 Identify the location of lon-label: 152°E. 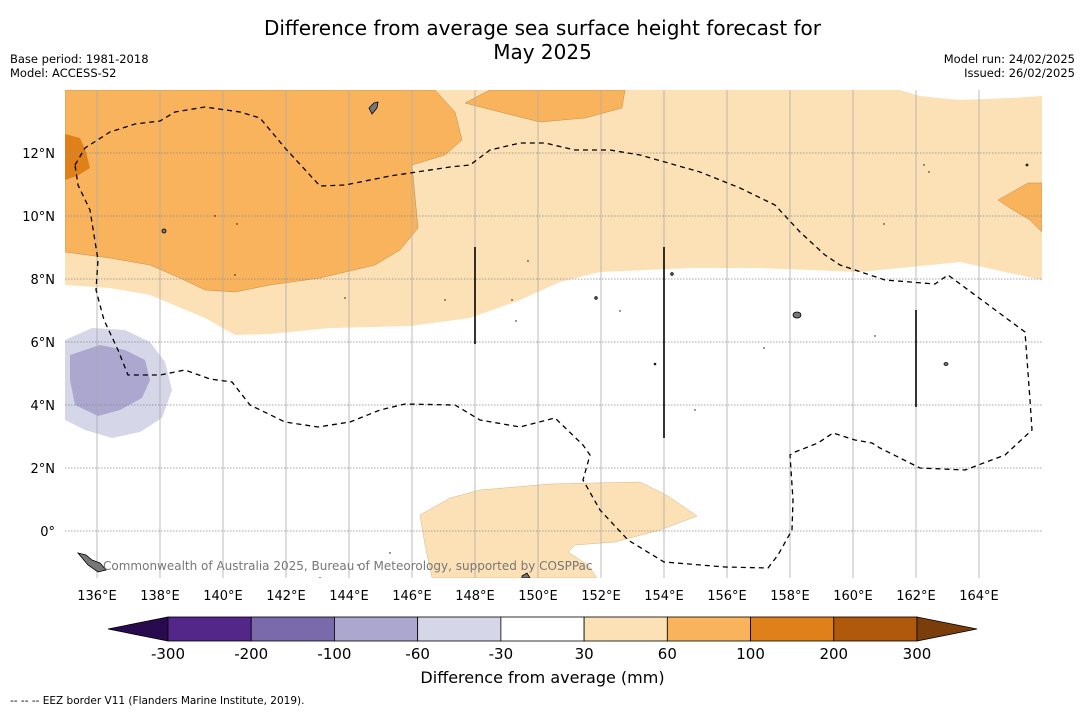
(601, 596).